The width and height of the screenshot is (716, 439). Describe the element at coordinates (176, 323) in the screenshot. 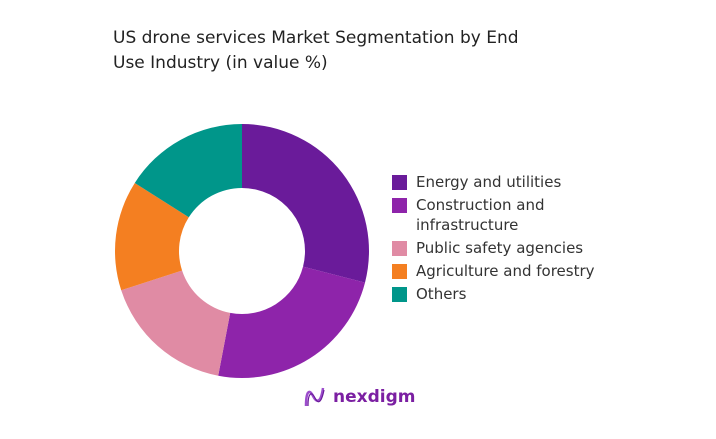

I see `slice-public-safety-agencies` at that location.